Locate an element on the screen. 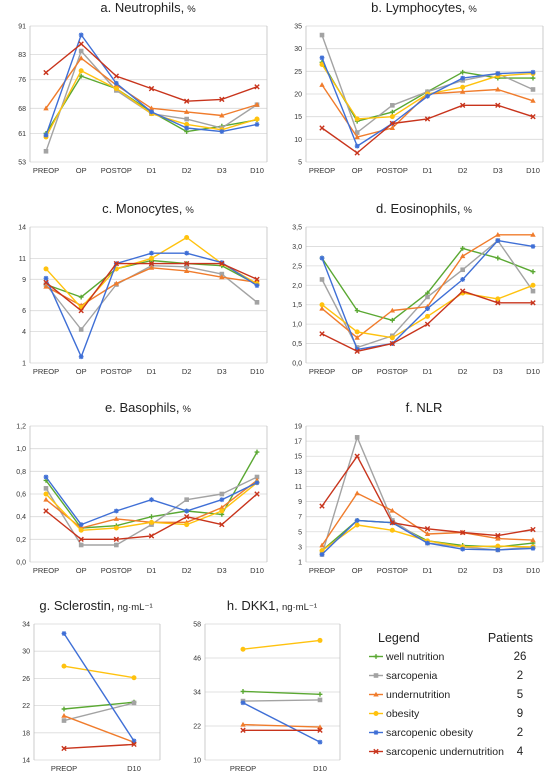 Image resolution: width=550 pixels, height=779 pixels. chart-title: h. DKK1, ng·mL⁻¹ is located at coordinates (272, 605).